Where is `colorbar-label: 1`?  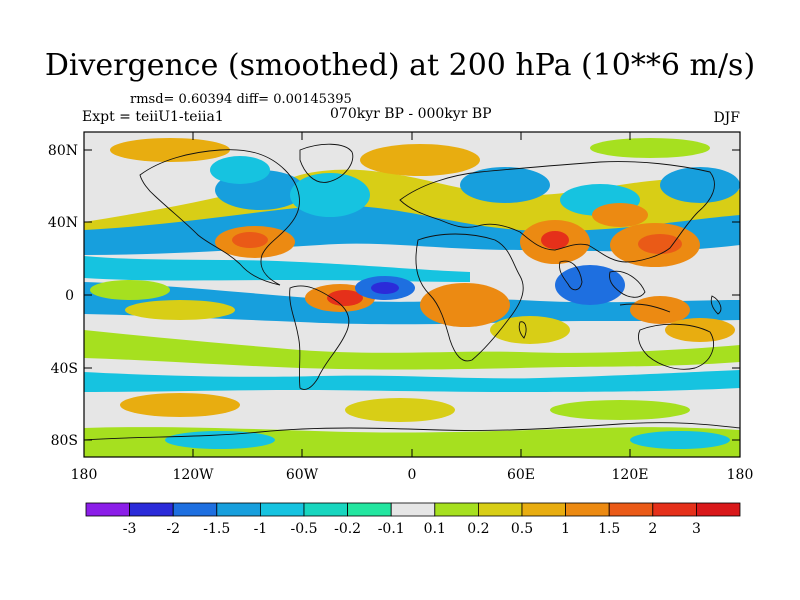 colorbar-label: 1 is located at coordinates (565, 529).